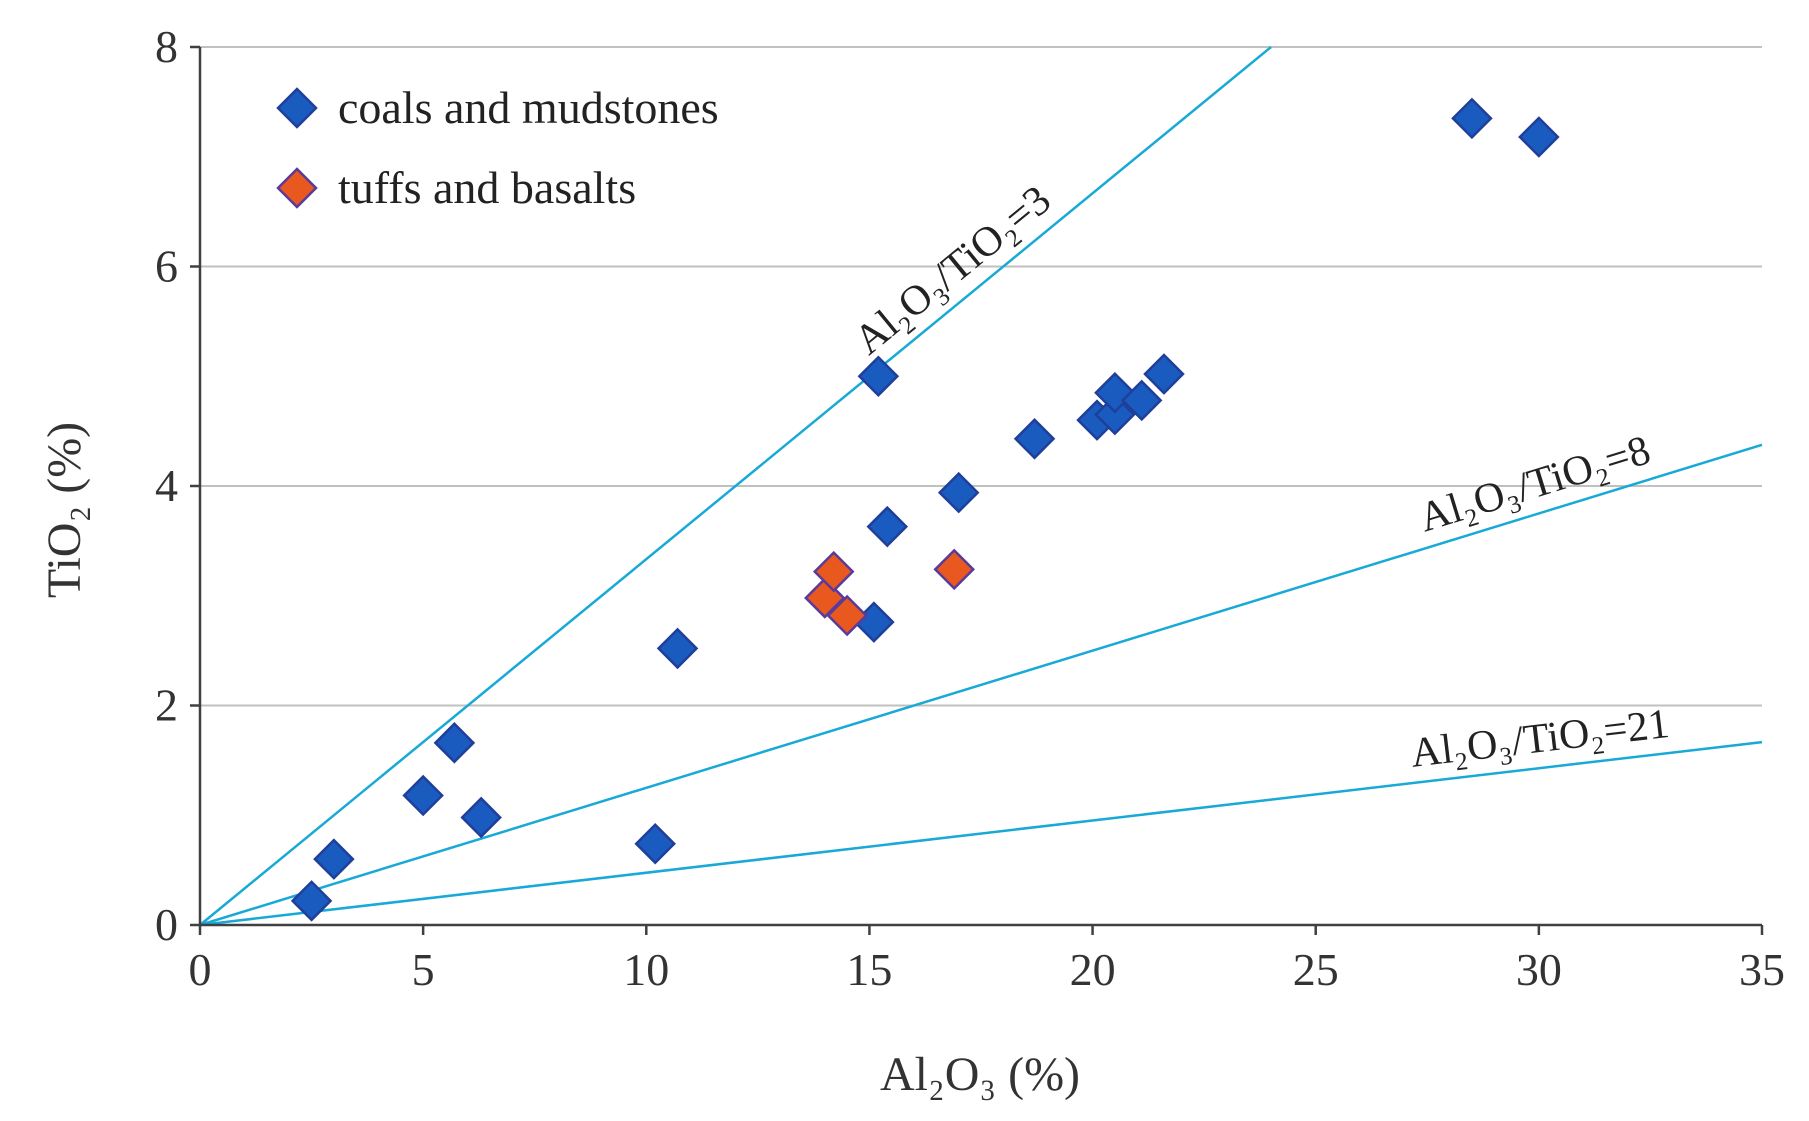 This screenshot has width=1809, height=1121. What do you see at coordinates (297, 108) in the screenshot?
I see `legend-marker-coals` at bounding box center [297, 108].